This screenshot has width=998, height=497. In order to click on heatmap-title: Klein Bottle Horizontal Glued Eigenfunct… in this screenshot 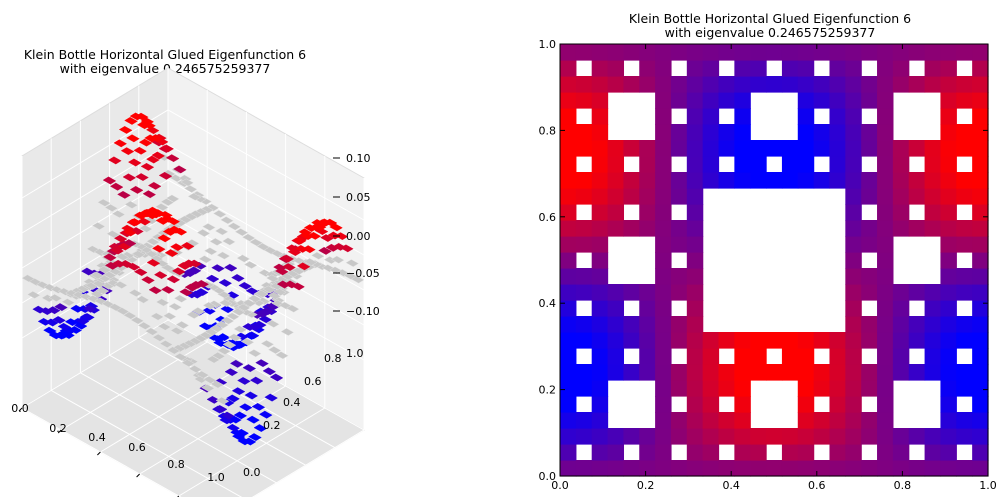, I will do `click(761, 26)`.